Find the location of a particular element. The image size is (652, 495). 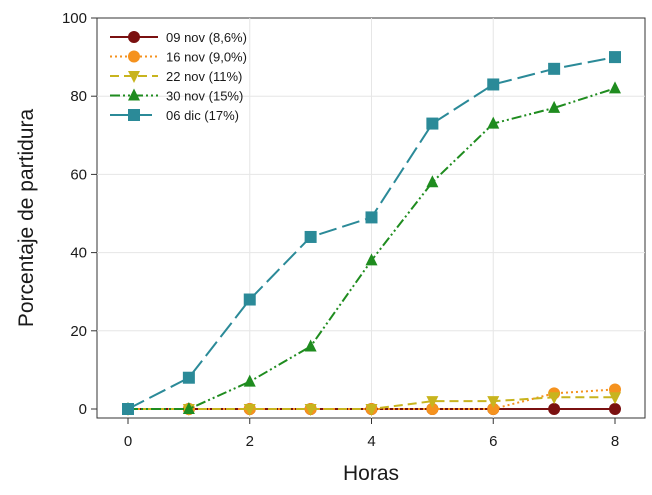

legend-item: 06 dic (17%) is located at coordinates (174, 115).